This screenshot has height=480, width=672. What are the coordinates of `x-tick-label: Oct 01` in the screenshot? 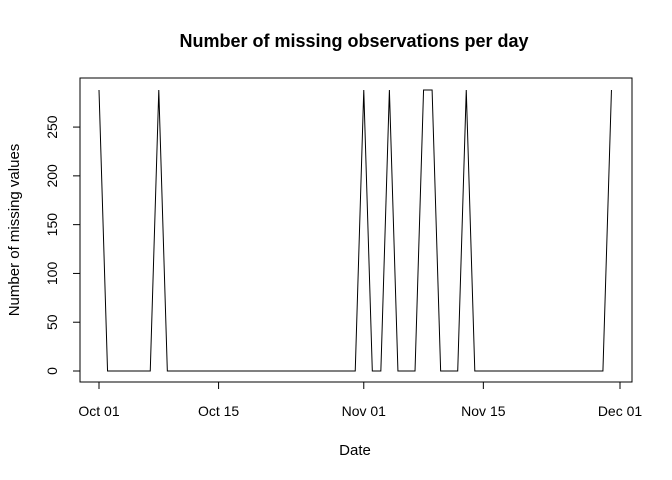 It's located at (98, 411).